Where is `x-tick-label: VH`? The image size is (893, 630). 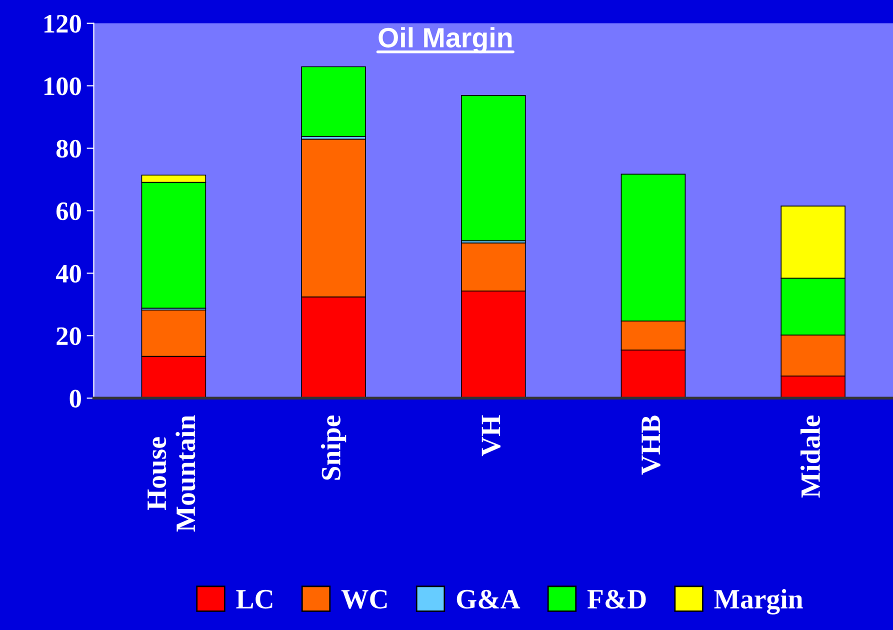
x-tick-label: VH is located at coordinates (491, 435).